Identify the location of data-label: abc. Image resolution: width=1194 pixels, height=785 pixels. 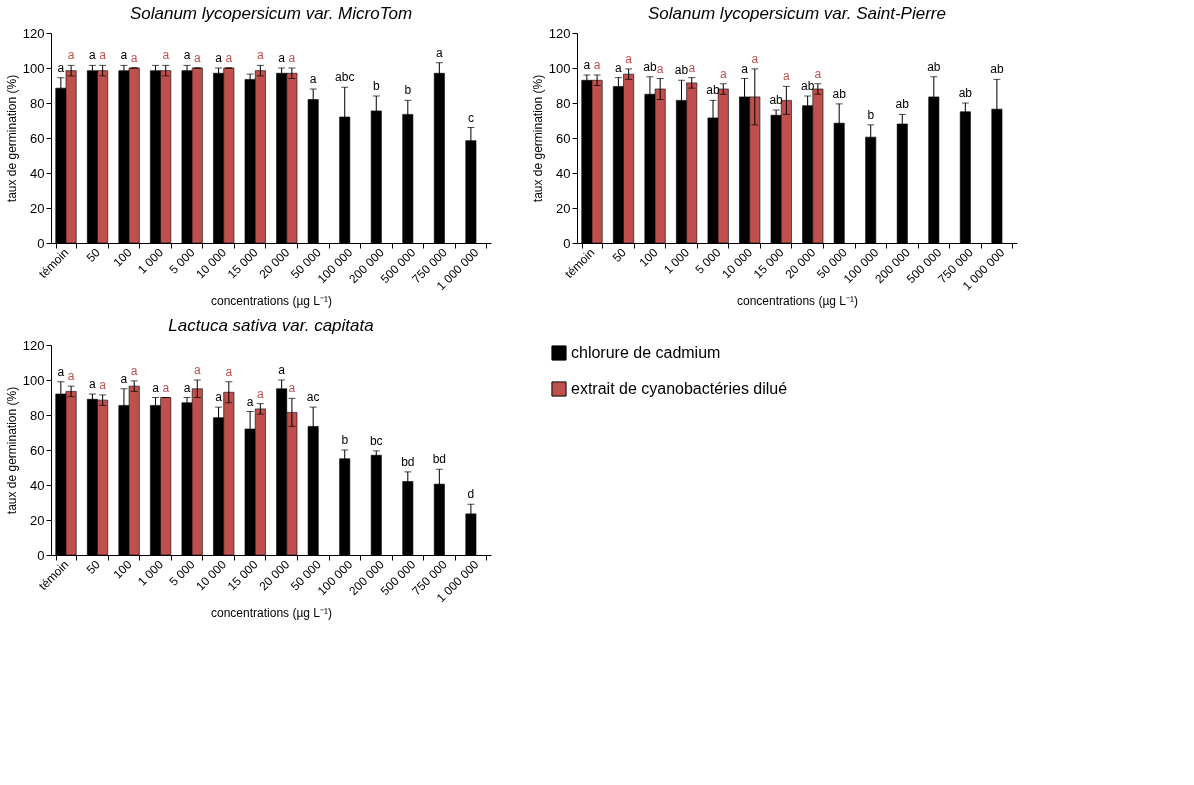
(345, 77).